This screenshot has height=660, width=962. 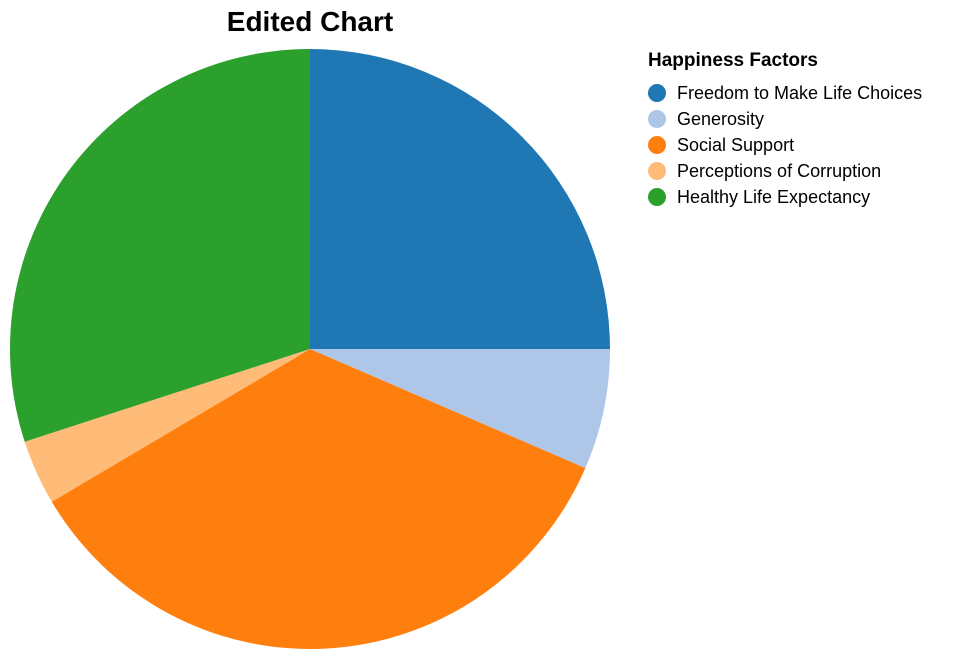 I want to click on legend-label: Perceptions of Corruption, so click(x=779, y=170).